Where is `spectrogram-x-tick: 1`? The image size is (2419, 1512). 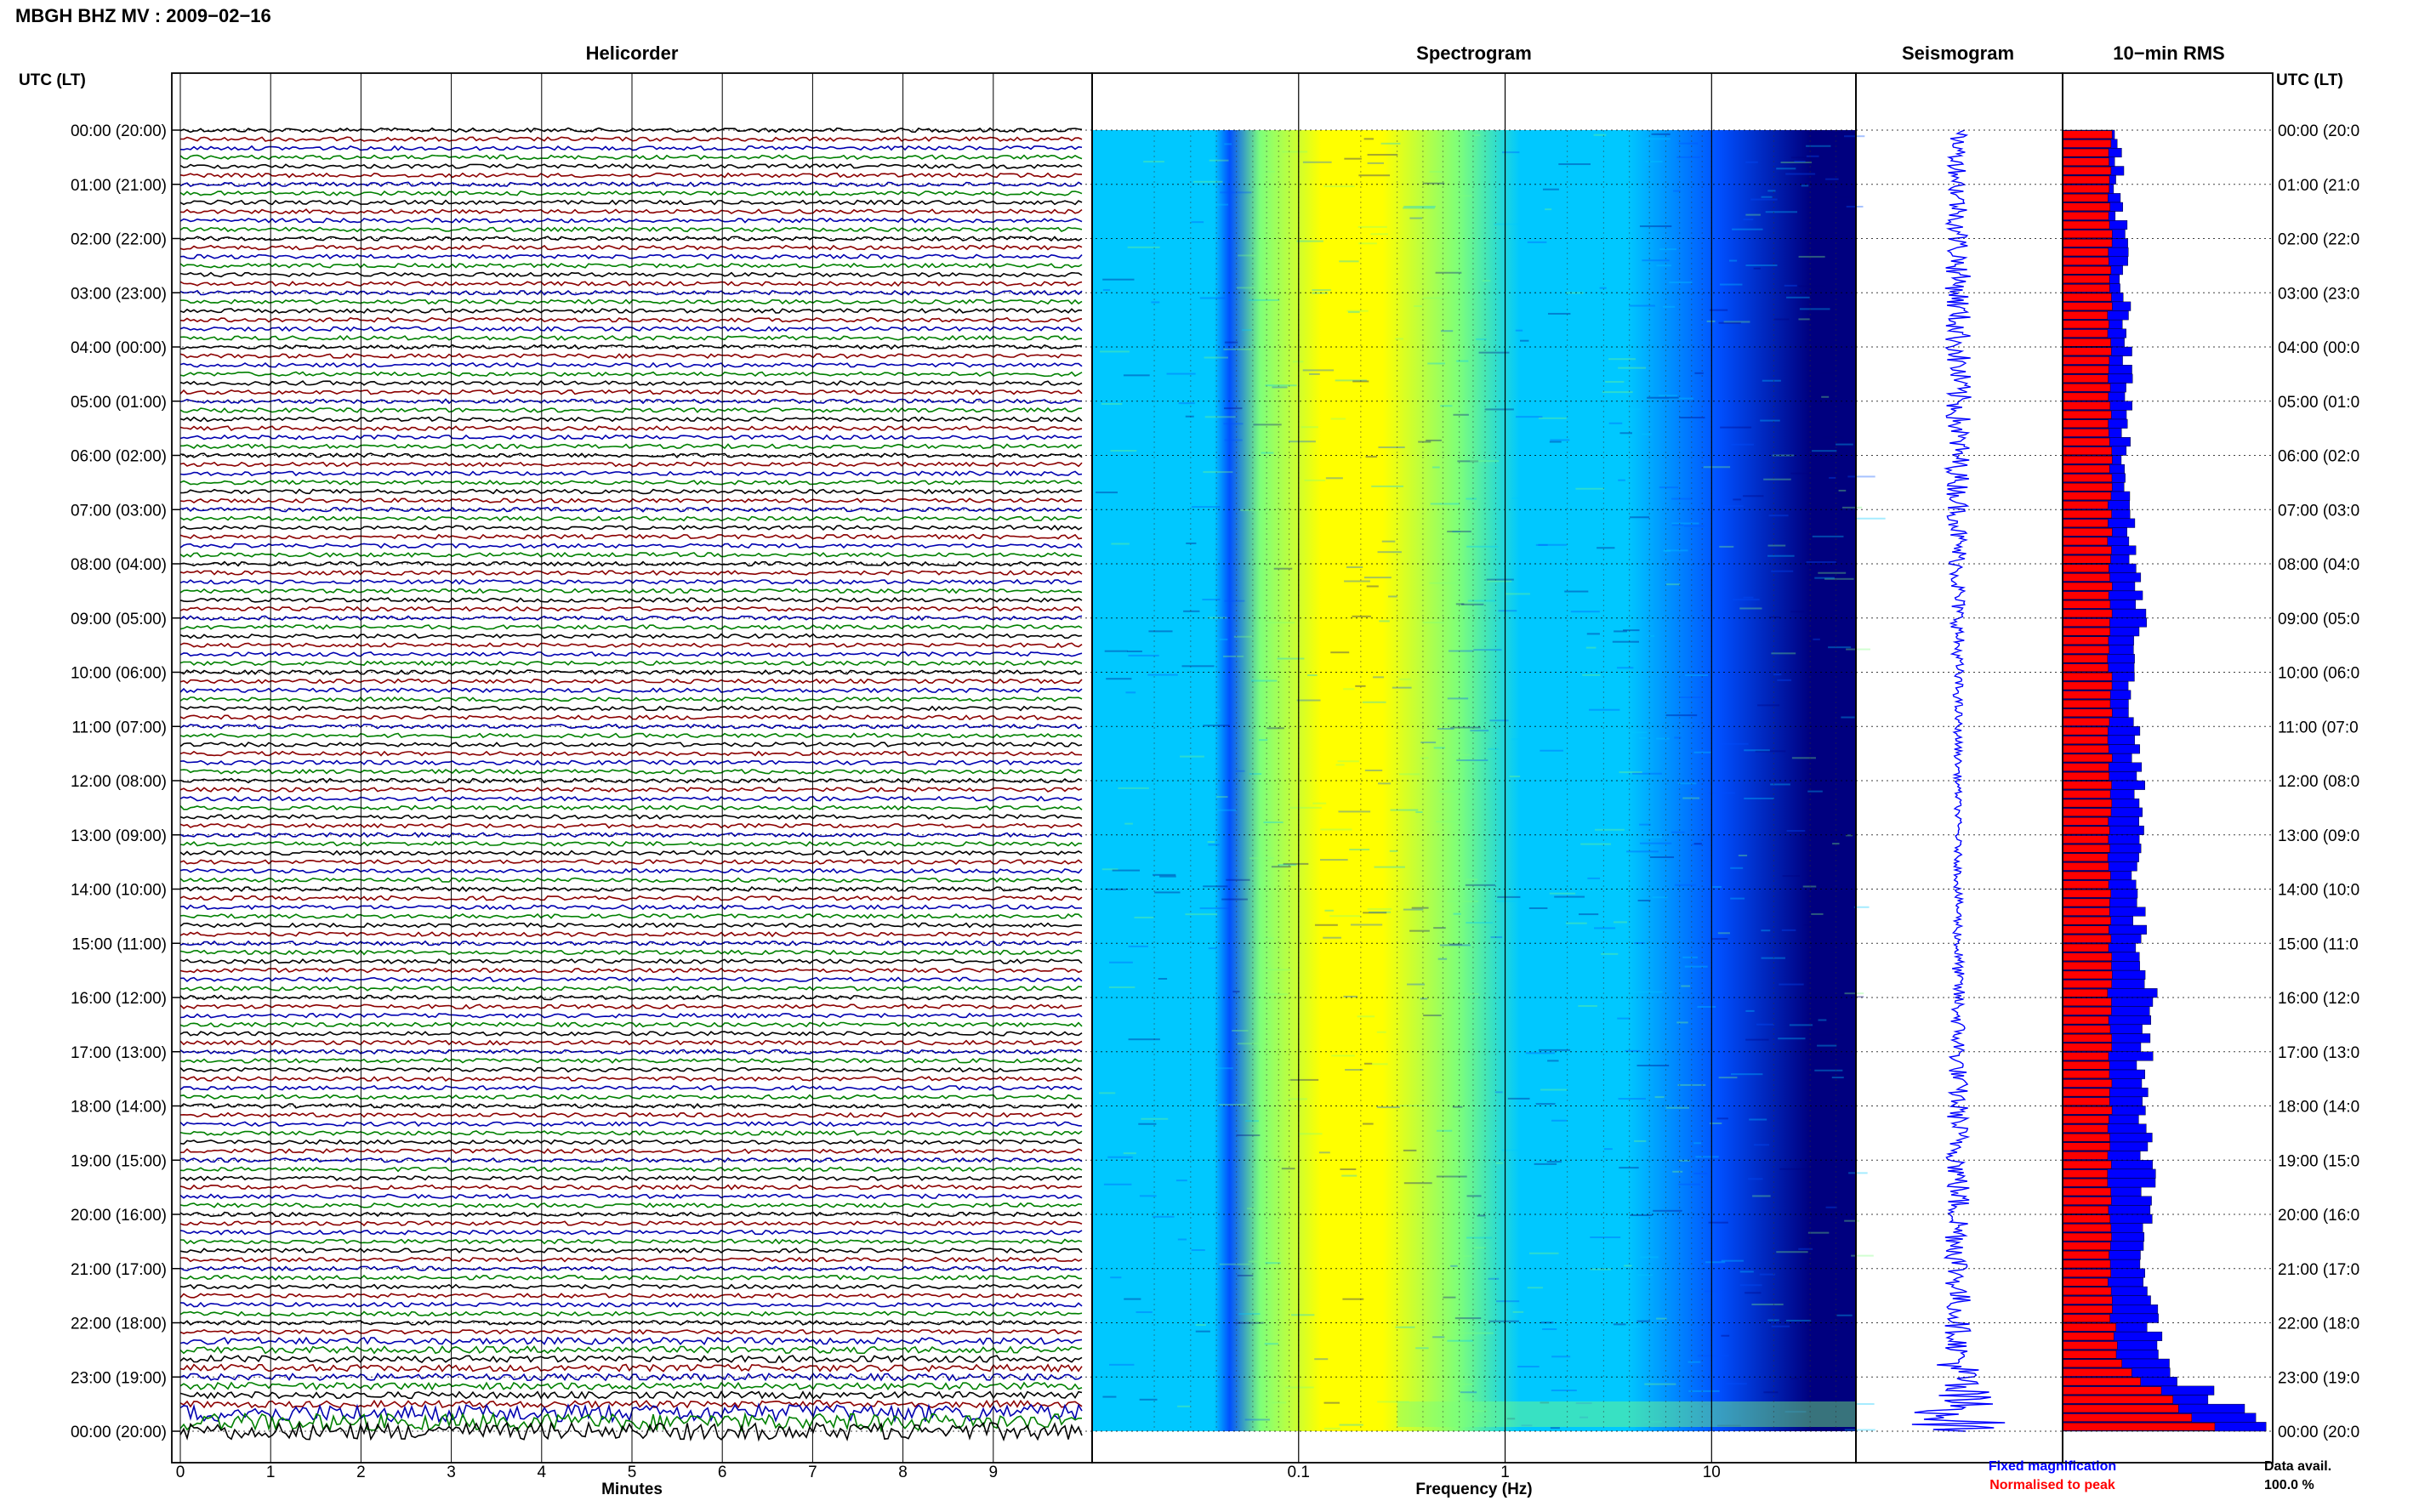 spectrogram-x-tick: 1 is located at coordinates (1505, 1472).